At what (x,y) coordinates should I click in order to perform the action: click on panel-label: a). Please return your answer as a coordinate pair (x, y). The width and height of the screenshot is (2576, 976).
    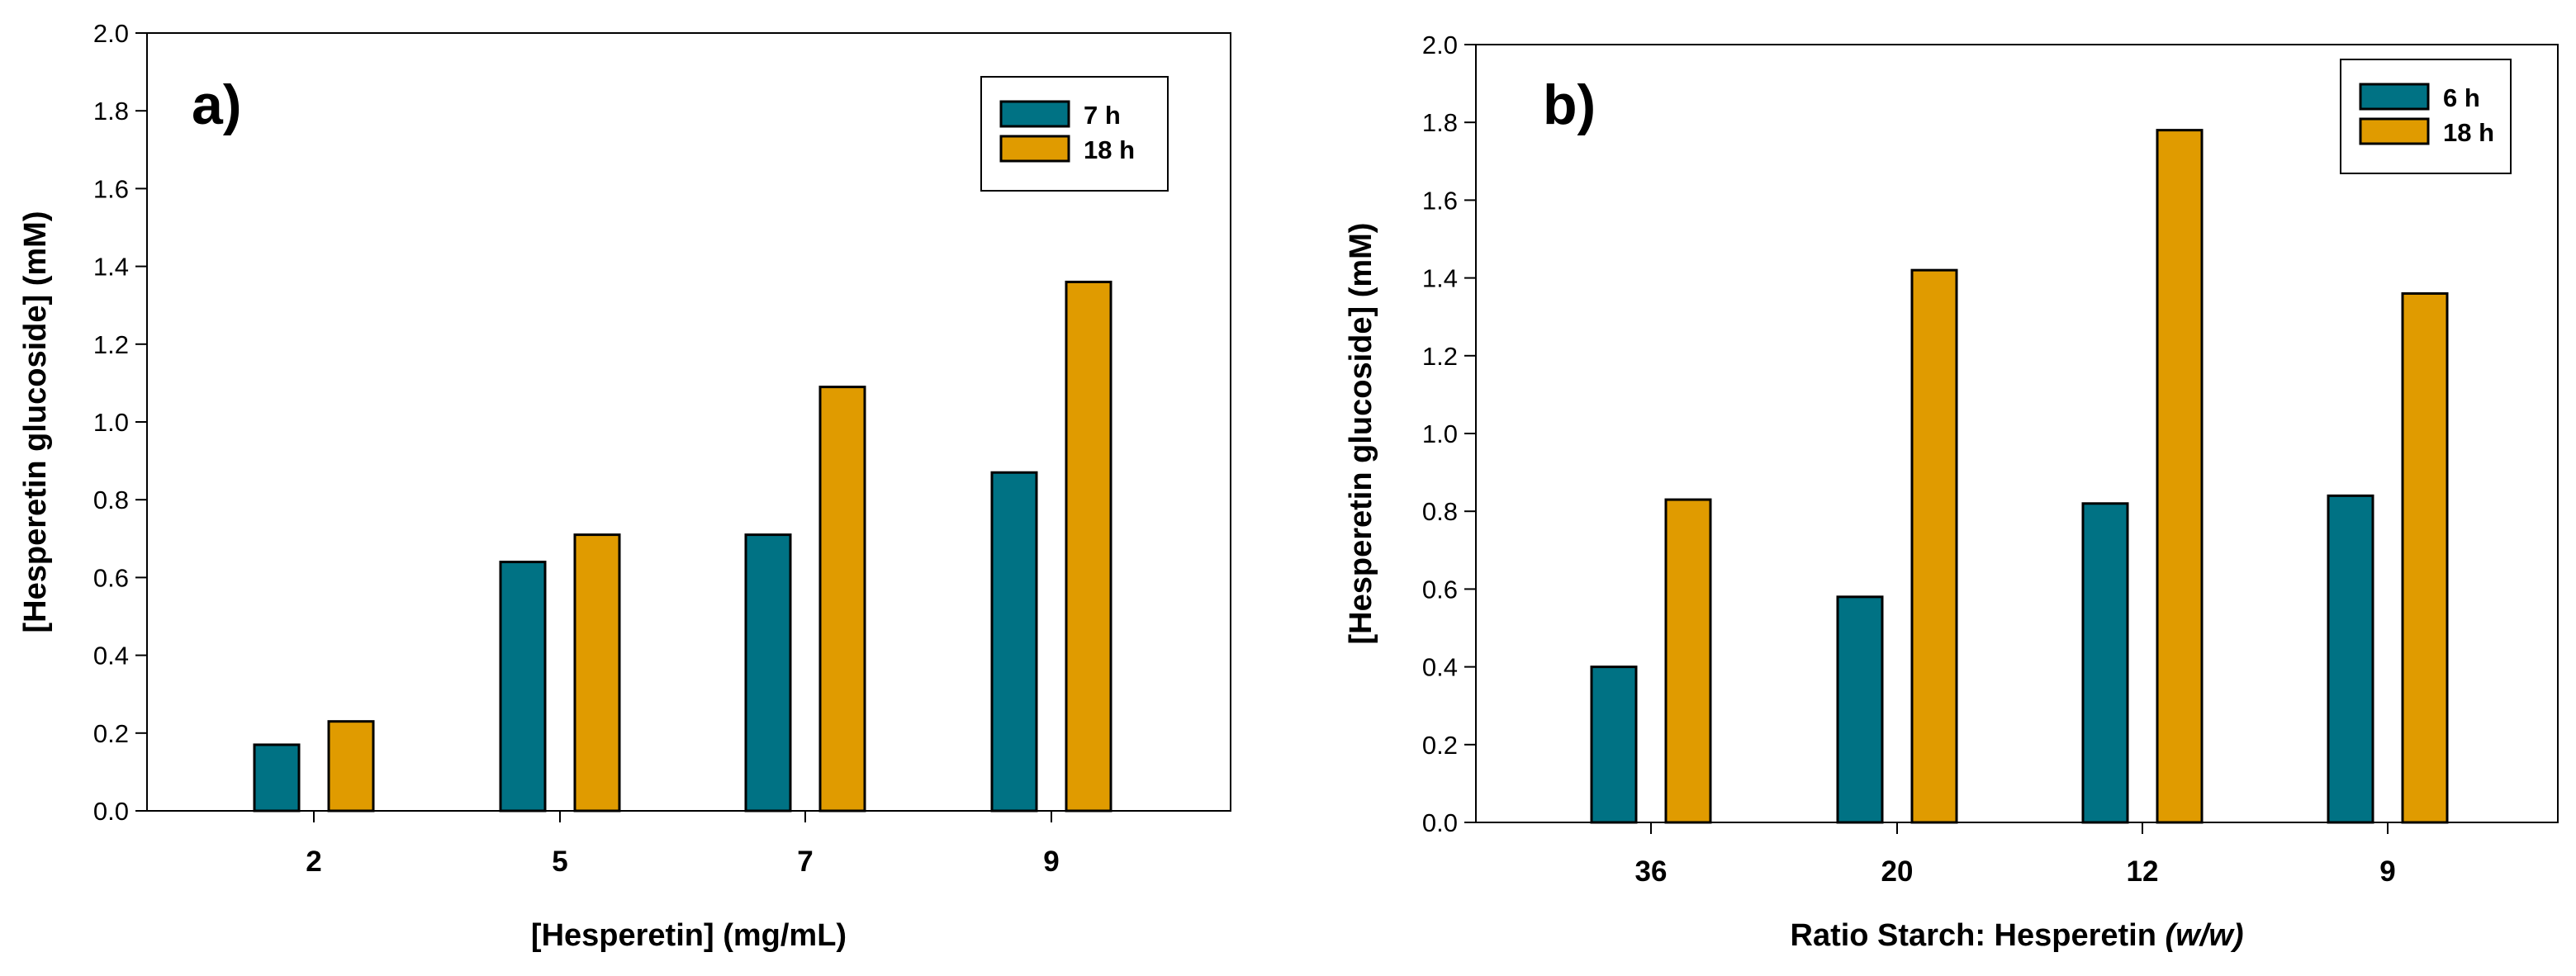
    Looking at the image, I should click on (217, 104).